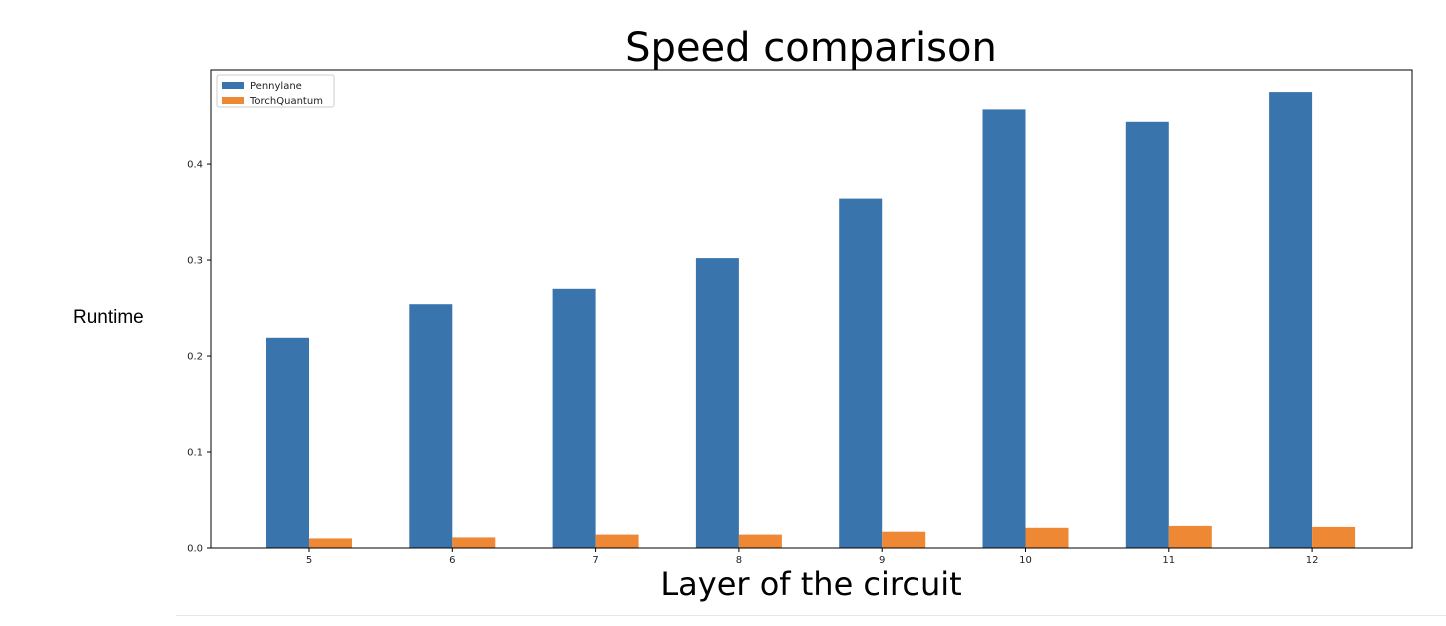  Describe the element at coordinates (811, 48) in the screenshot. I see `chart-title: Speed comparison` at that location.